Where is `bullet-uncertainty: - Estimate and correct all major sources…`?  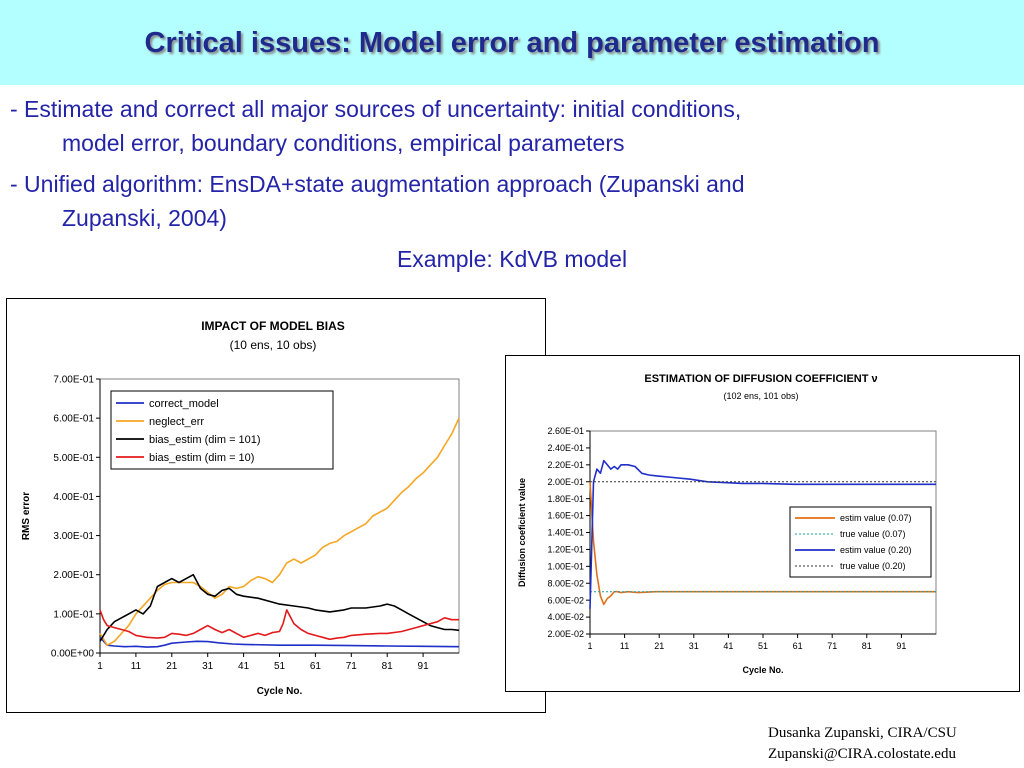 bullet-uncertainty: - Estimate and correct all major sources… is located at coordinates (510, 126).